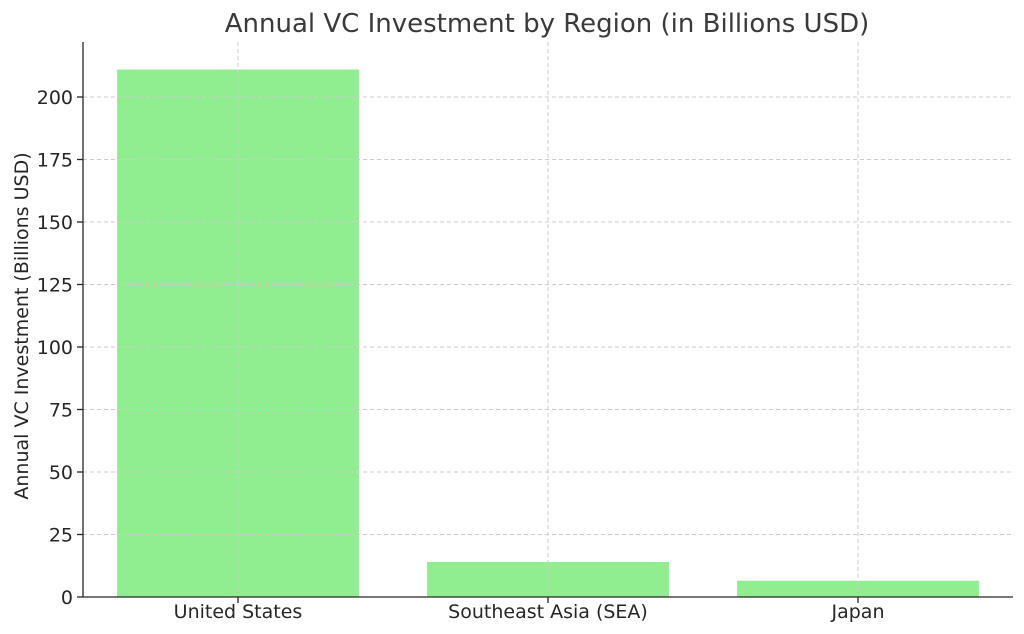  I want to click on y-tick-label: 0, so click(67, 598).